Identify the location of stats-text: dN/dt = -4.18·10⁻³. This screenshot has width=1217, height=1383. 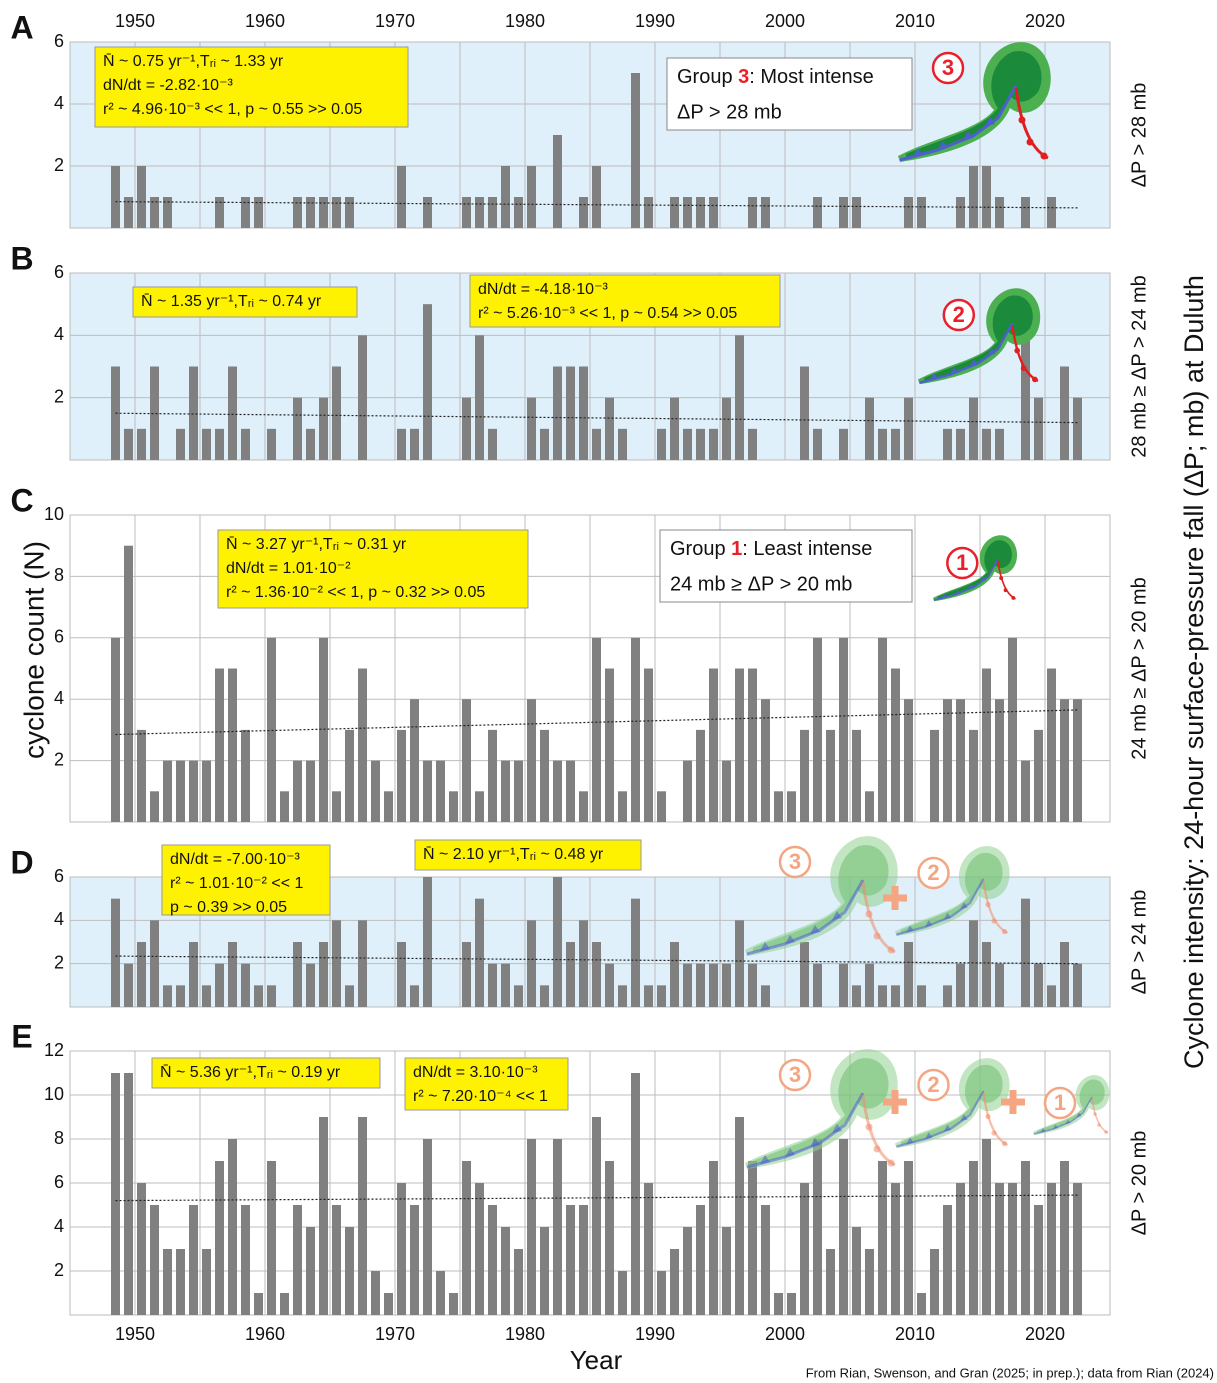
(543, 289).